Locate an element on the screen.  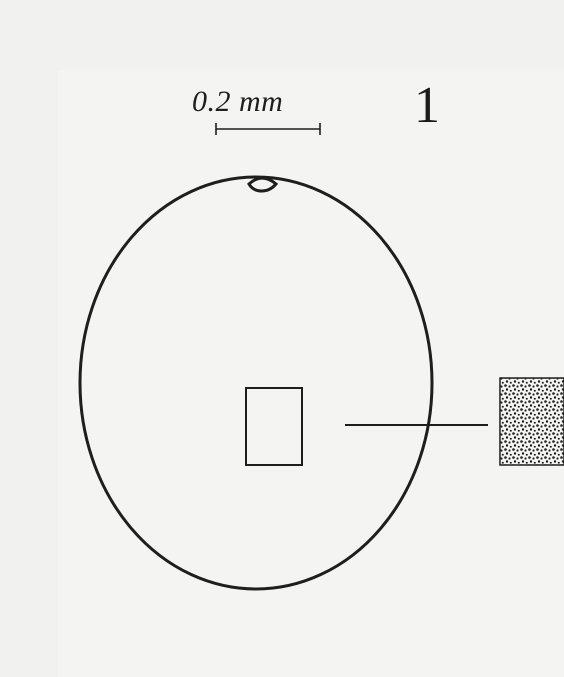
surface-texture-detail is located at coordinates (531, 421).